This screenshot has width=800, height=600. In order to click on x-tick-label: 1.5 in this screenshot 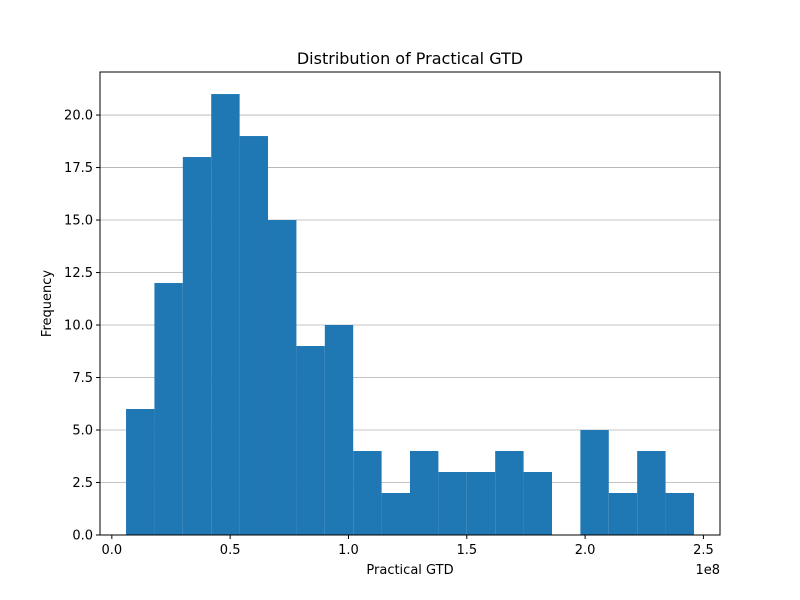, I will do `click(466, 550)`.